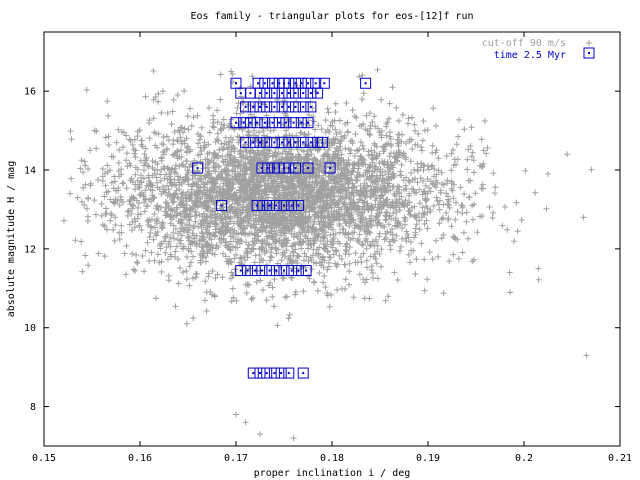 The width and height of the screenshot is (640, 480). Describe the element at coordinates (236, 458) in the screenshot. I see `x-tick-label: 0.17` at that location.